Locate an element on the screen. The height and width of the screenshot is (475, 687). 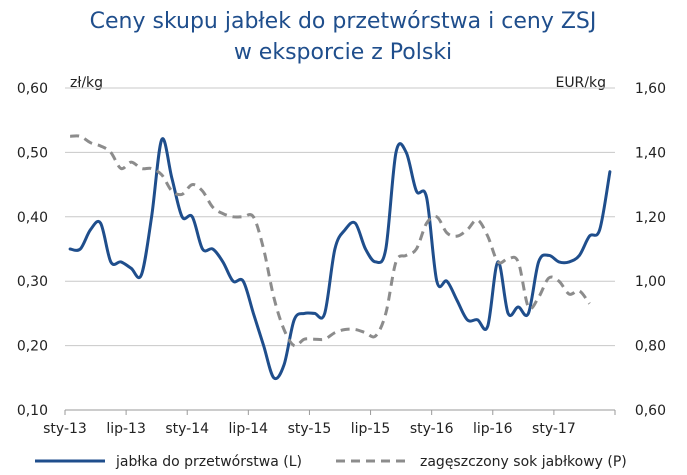
left-tick-label: 0,10 is located at coordinates (32, 411).